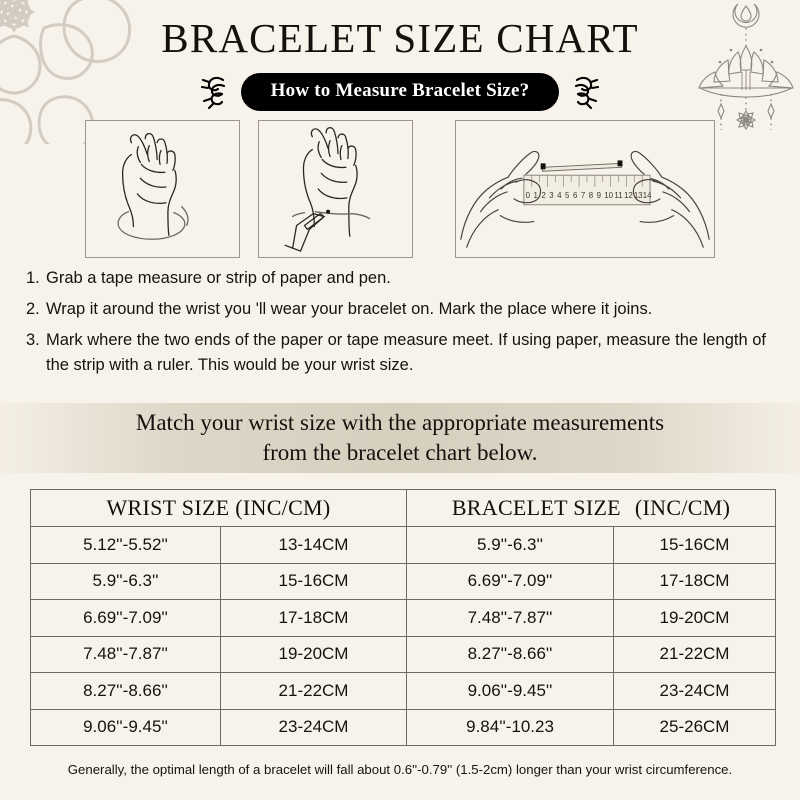 The image size is (800, 800). I want to click on header-wrist-size: WRIST SIZE (INC/CM), so click(218, 508).